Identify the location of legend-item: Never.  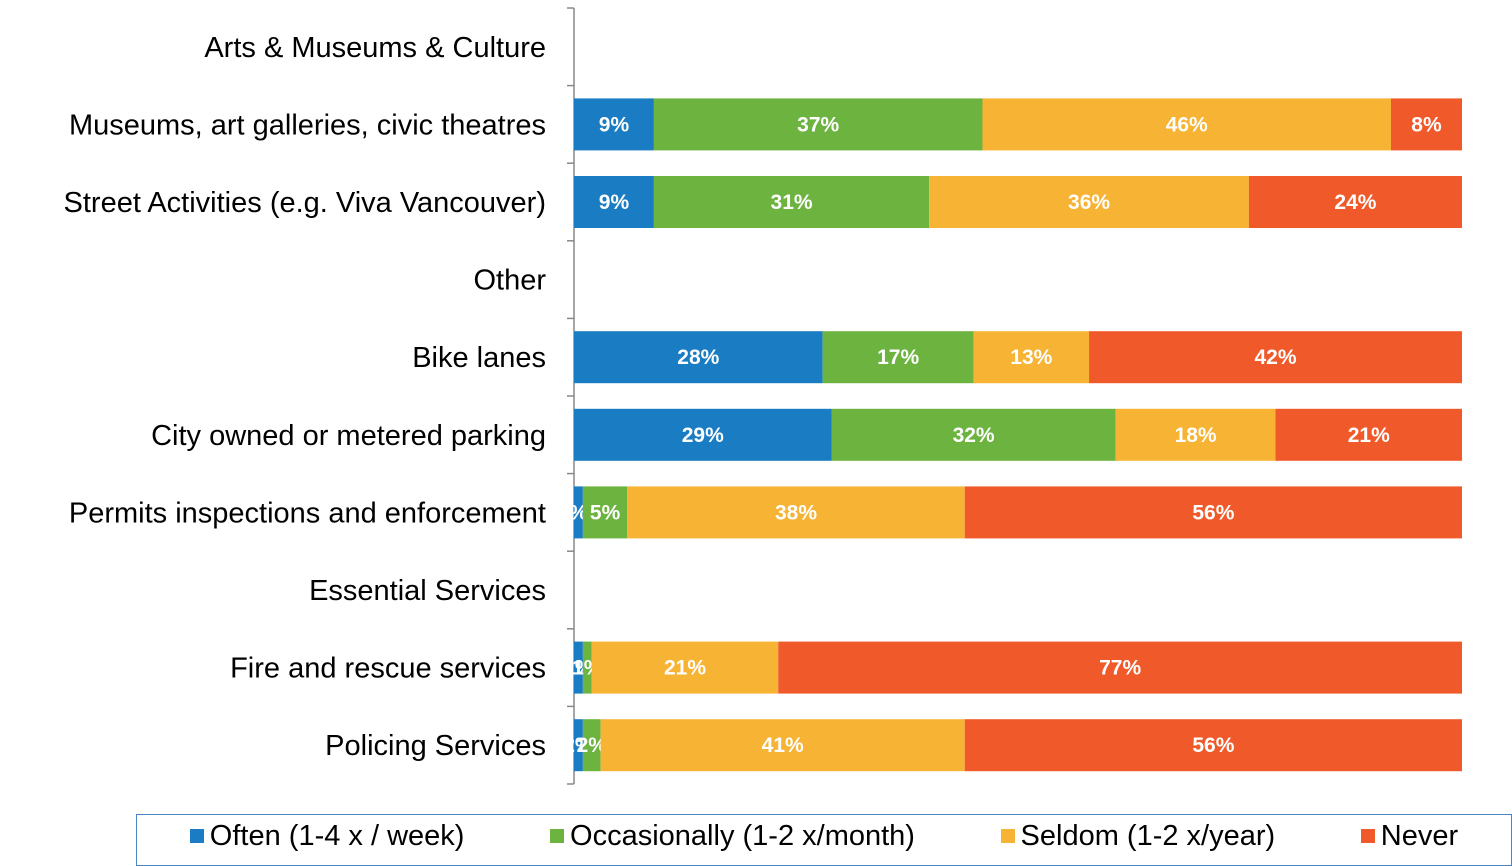
(1409, 836).